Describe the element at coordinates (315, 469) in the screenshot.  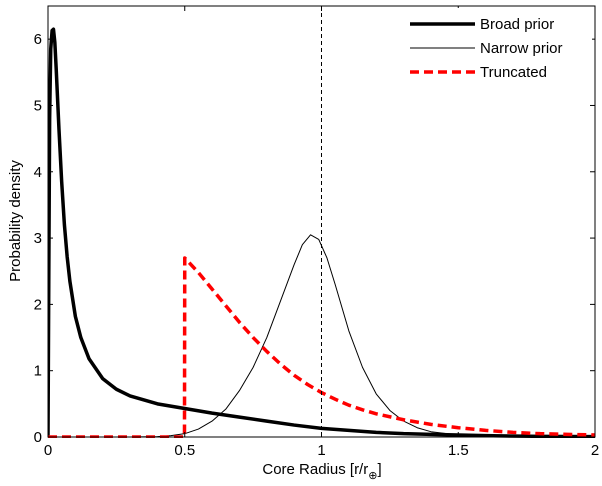
I see `x-axis-label-main: Core Radius [r/r` at that location.